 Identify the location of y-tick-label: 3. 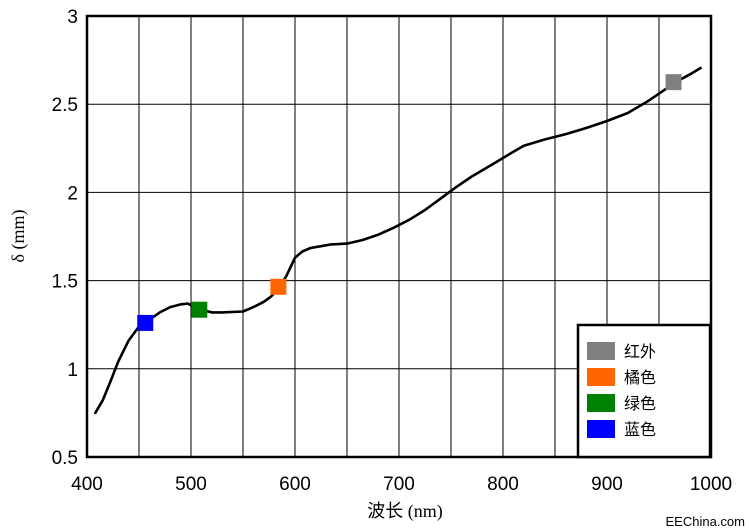
(72, 17).